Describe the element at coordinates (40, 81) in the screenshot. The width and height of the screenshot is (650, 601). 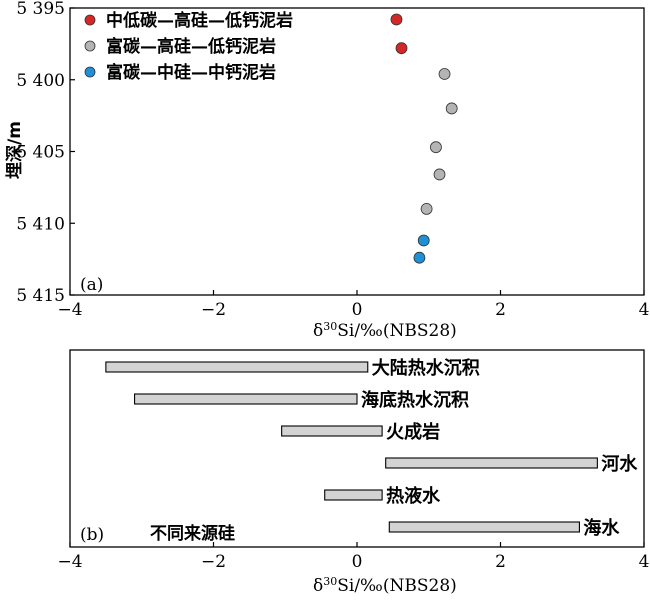
I see `y-tick-label: 5 400` at that location.